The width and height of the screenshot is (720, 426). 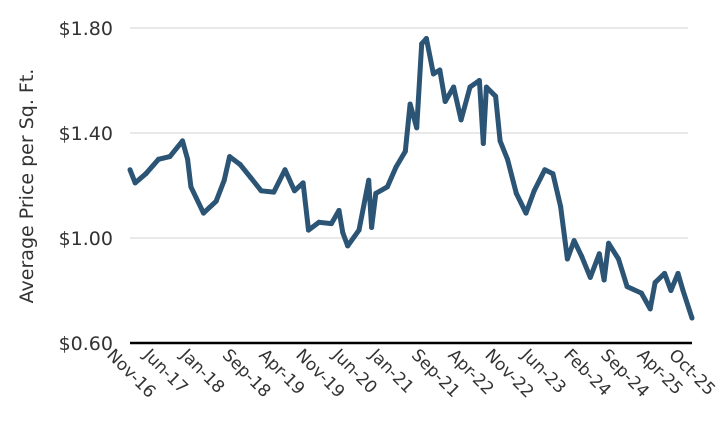 What do you see at coordinates (86, 134) in the screenshot?
I see `y-tick-label: $1.40` at bounding box center [86, 134].